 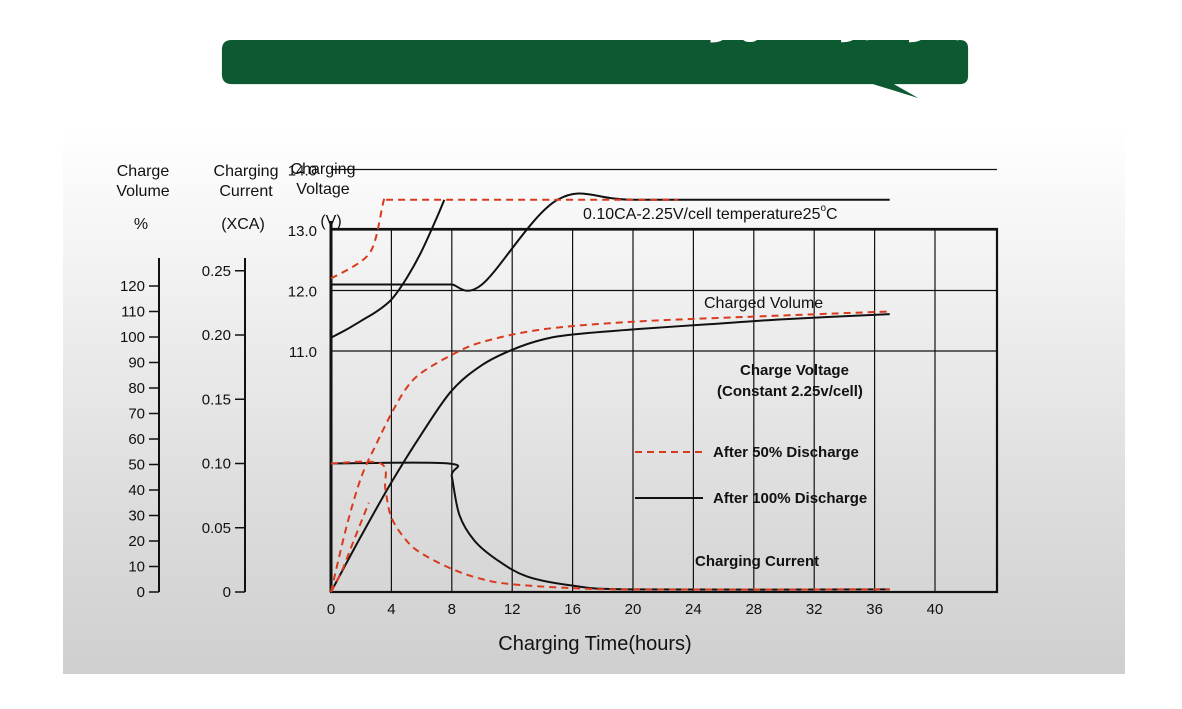 I want to click on voltage-axis-header-2: Voltage, so click(x=322, y=189).